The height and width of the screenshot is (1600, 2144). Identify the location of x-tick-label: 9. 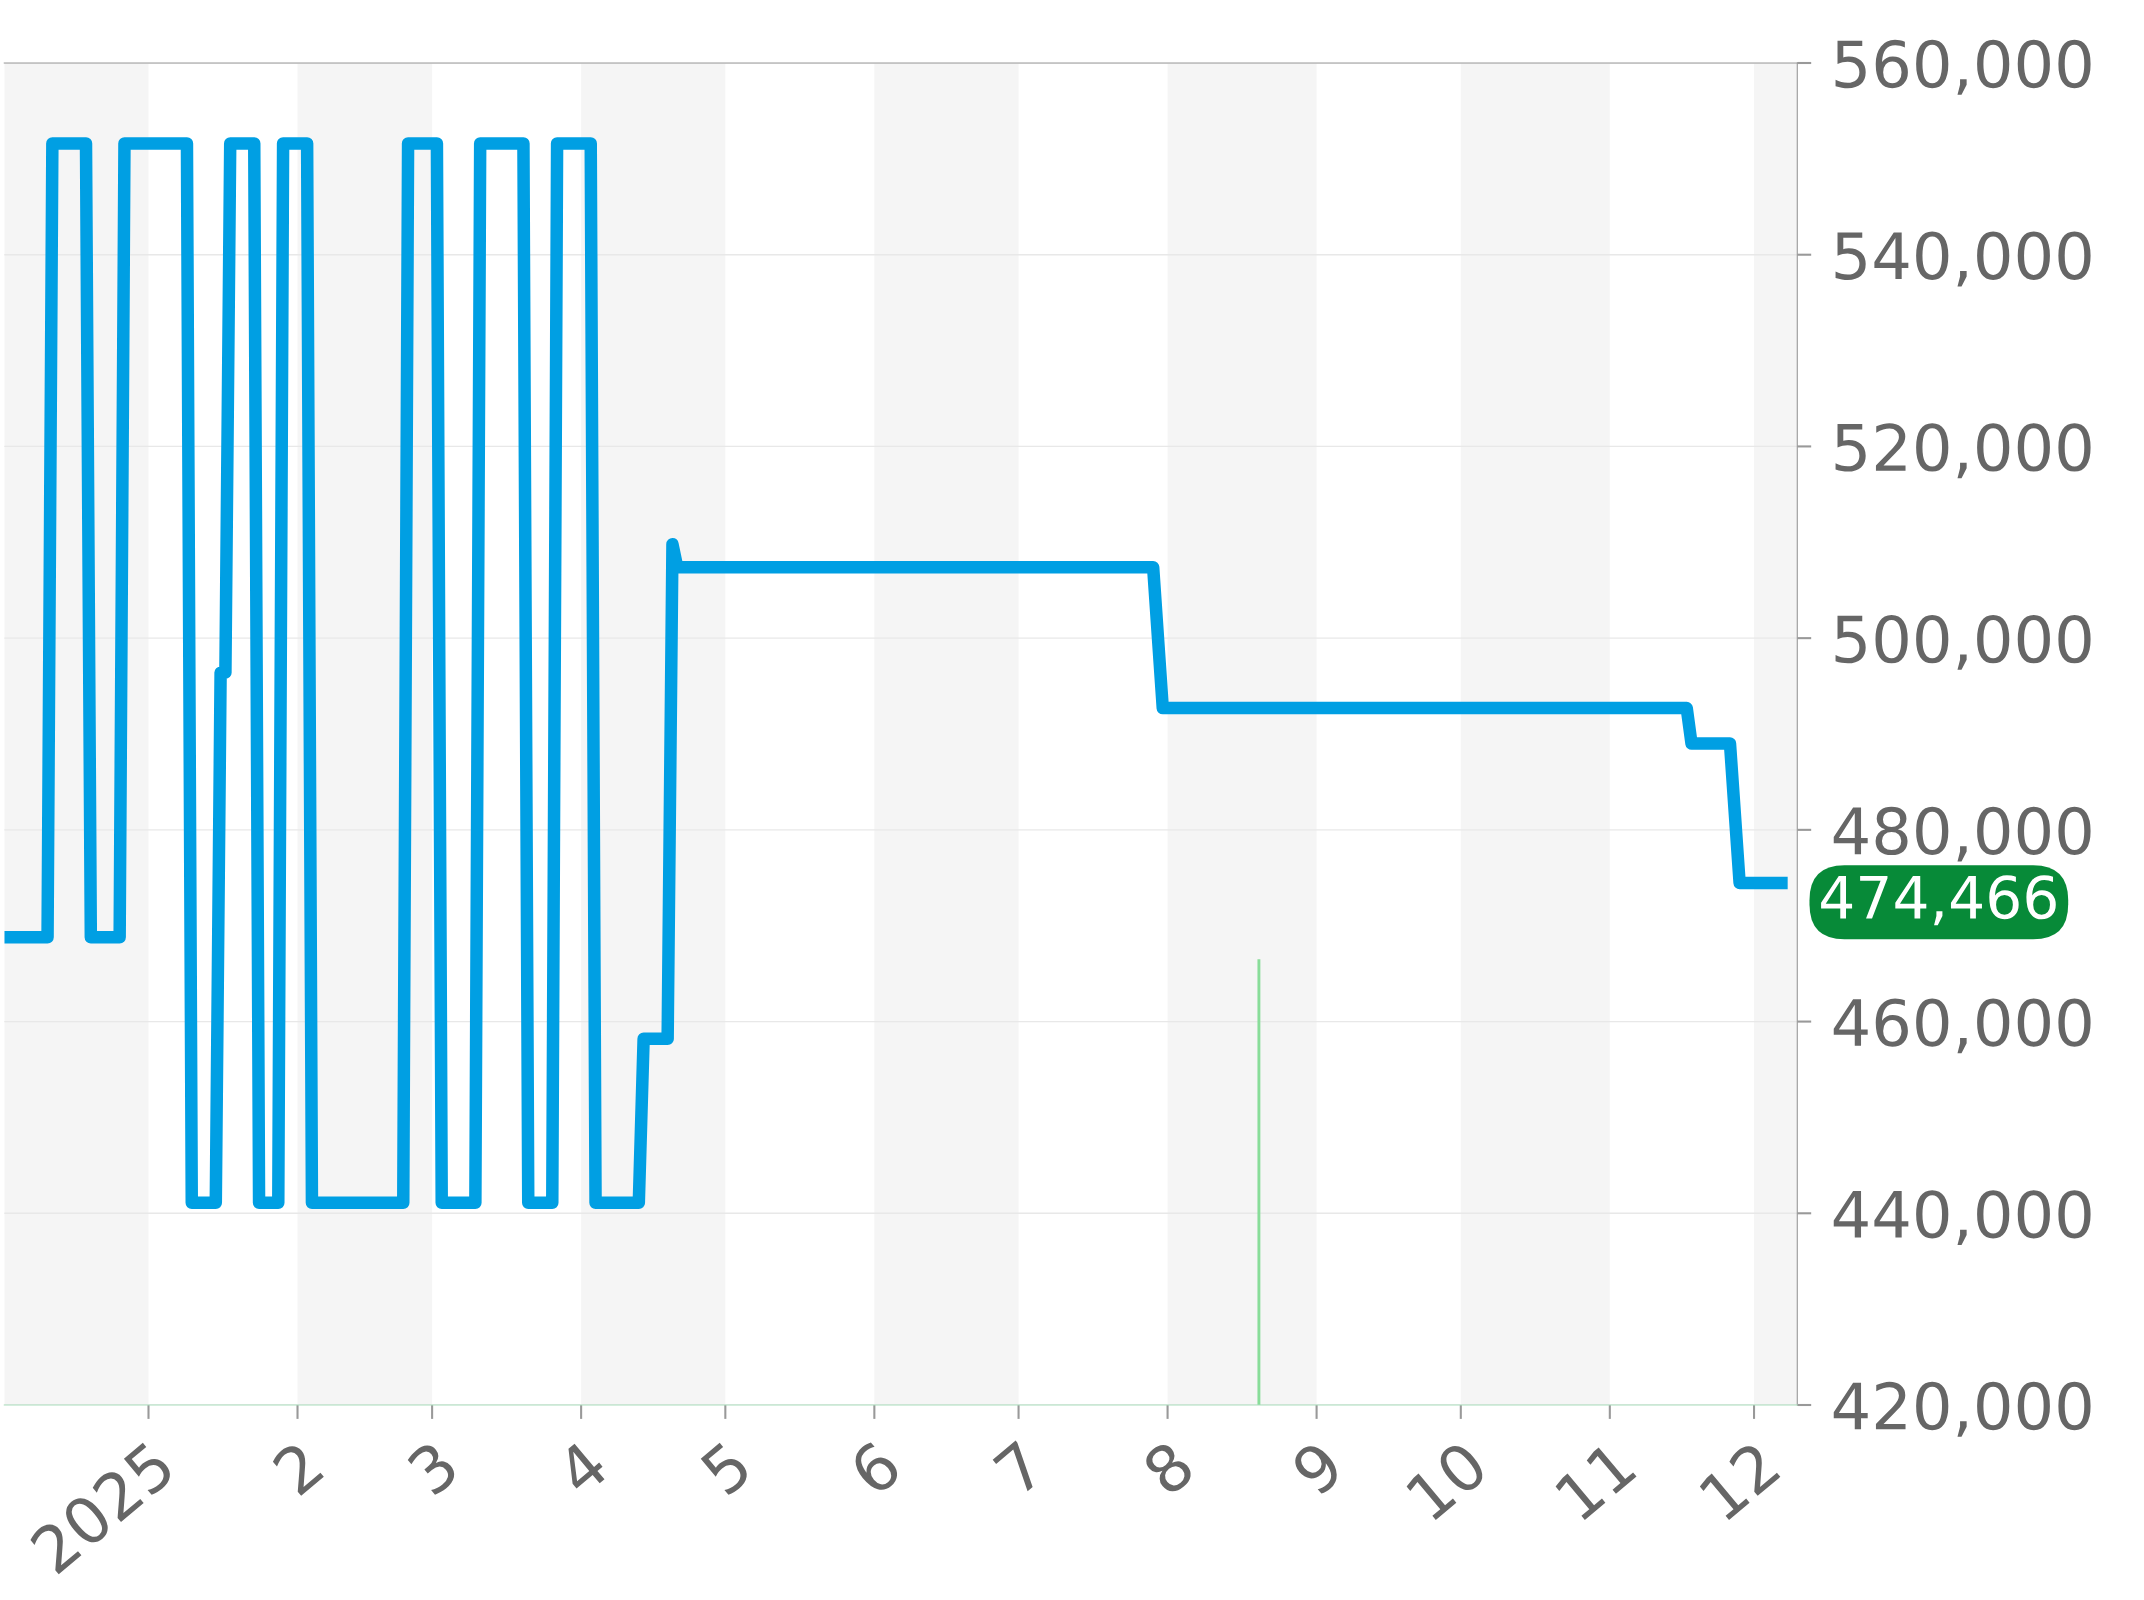
(1317, 1468).